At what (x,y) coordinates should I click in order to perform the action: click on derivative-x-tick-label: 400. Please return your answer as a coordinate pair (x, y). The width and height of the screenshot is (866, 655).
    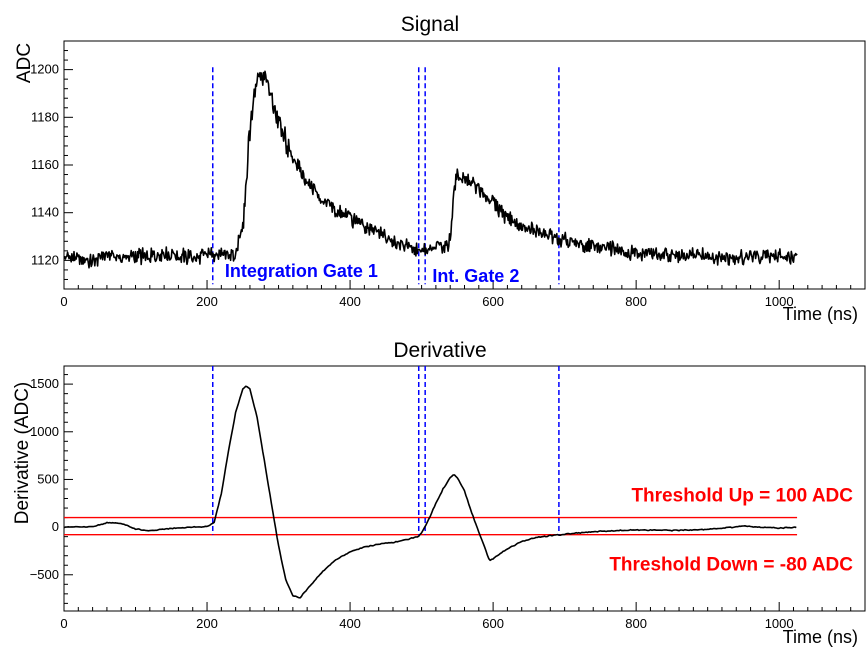
    Looking at the image, I should click on (350, 623).